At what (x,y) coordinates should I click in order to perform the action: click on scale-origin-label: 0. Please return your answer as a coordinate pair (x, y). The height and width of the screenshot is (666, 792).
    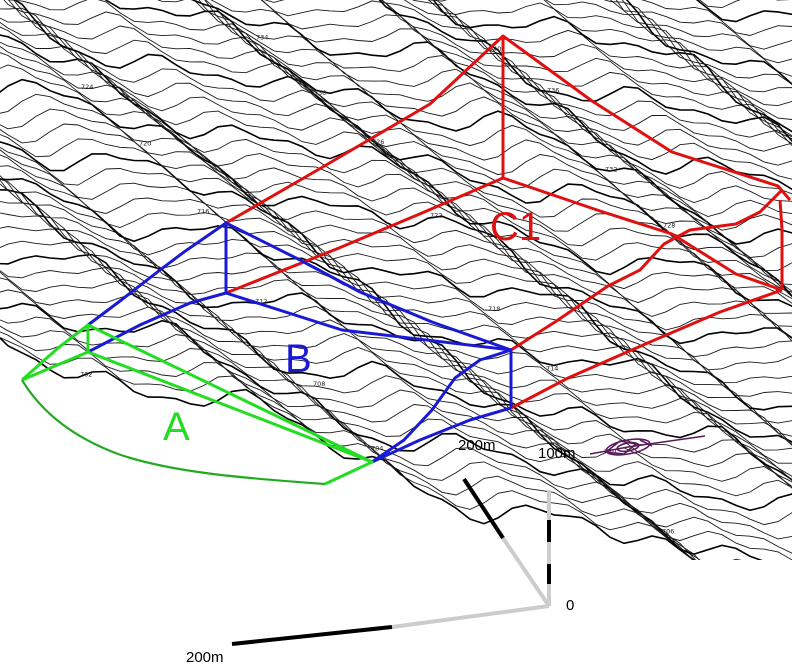
    Looking at the image, I should click on (570, 605).